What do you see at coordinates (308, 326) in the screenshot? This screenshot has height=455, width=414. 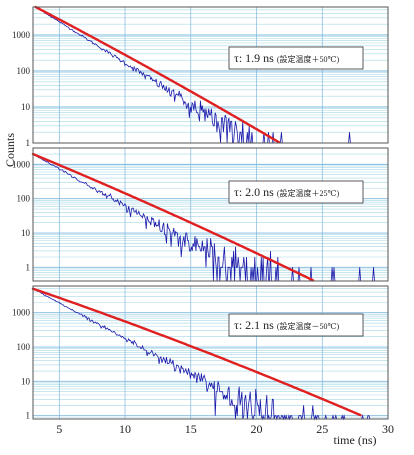 I see `annotation-sub: (設定温度－50℃)` at bounding box center [308, 326].